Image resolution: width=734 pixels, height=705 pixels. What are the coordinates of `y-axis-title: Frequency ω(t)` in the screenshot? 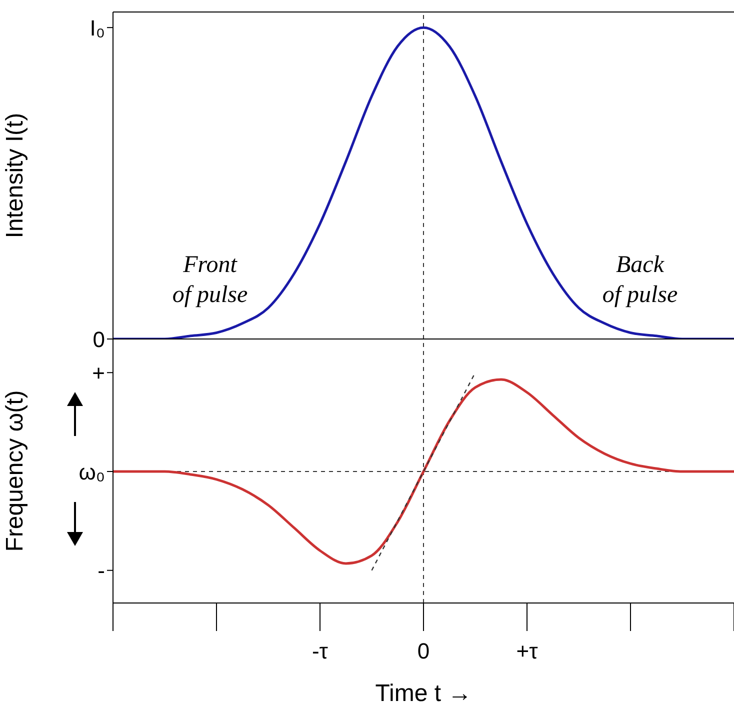 It's located at (15, 471).